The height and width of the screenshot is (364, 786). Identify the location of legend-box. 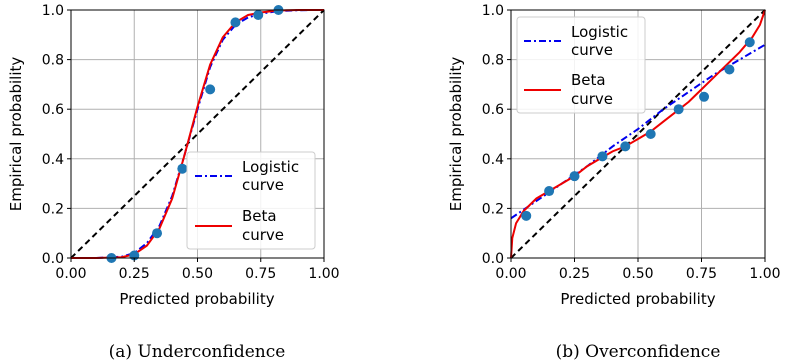
(251, 200).